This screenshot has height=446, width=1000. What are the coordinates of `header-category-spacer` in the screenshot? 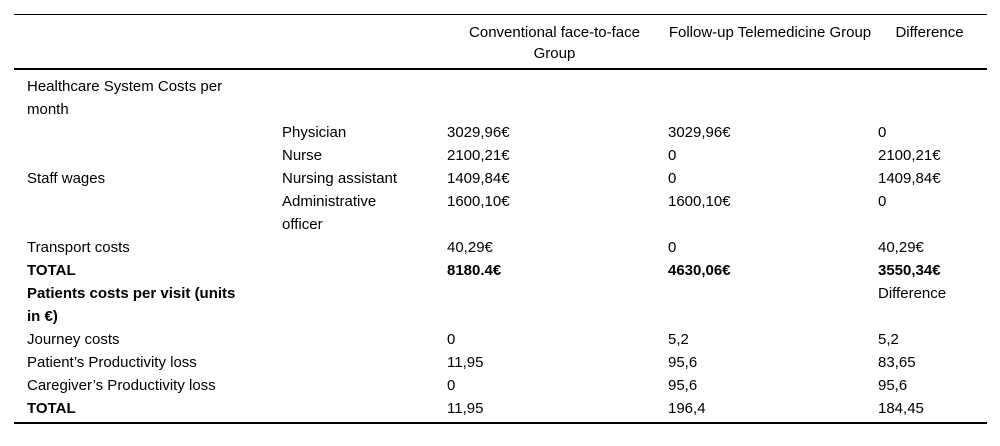 It's located at (148, 22).